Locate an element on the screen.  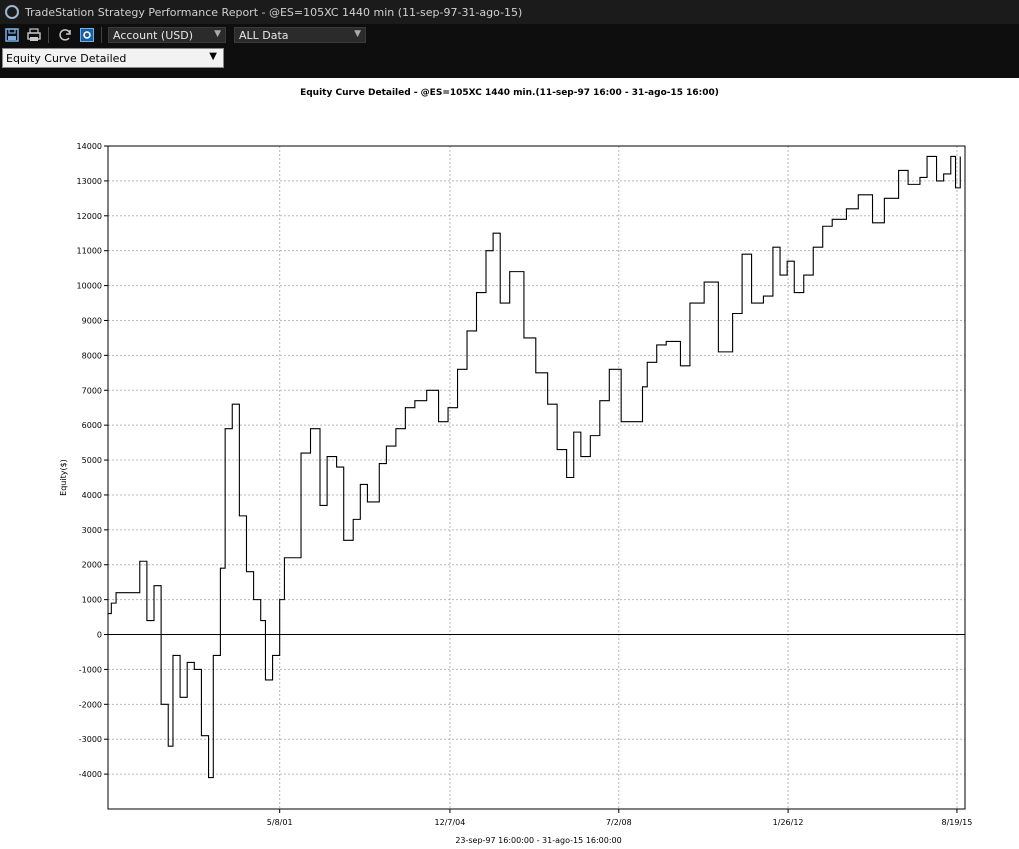
report-view-select: Equity Curve Detailed ▼ is located at coordinates (113, 58).